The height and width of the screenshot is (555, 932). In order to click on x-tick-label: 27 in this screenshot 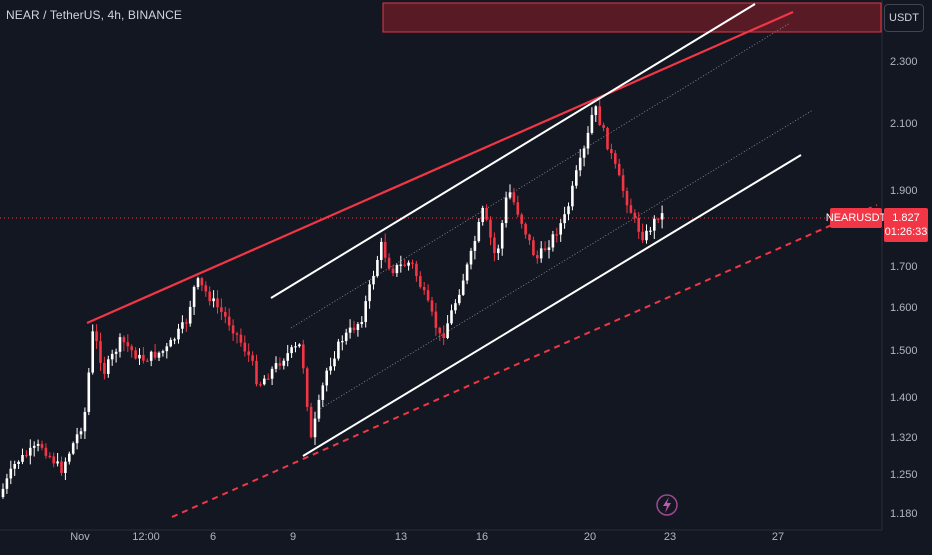, I will do `click(778, 537)`.